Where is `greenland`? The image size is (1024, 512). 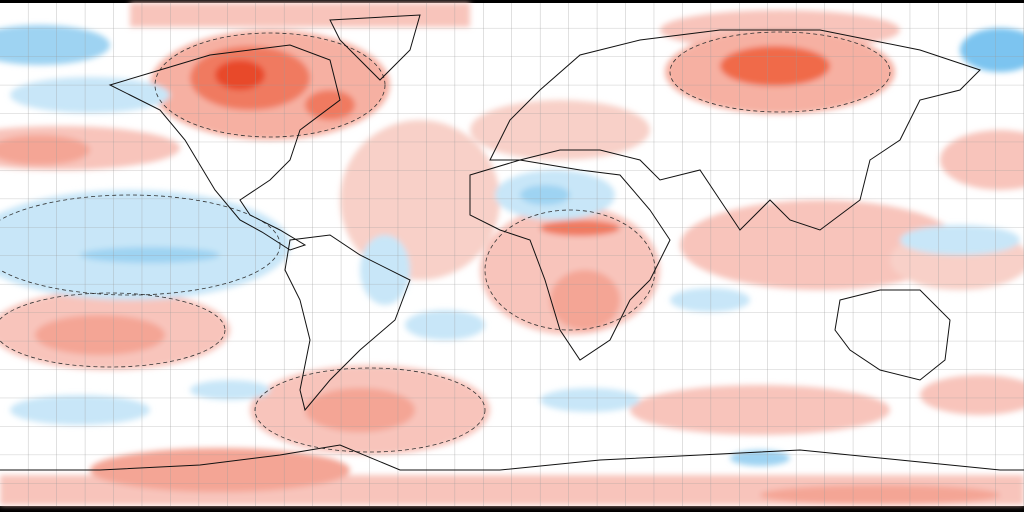
greenland is located at coordinates (375, 47).